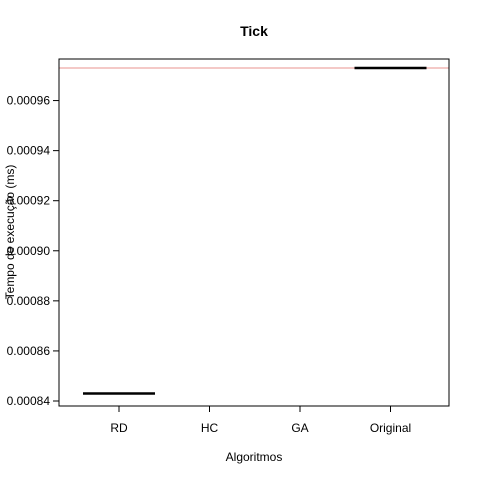 The width and height of the screenshot is (480, 480). Describe the element at coordinates (29, 301) in the screenshot. I see `y-tick-label: 0.00088` at that location.